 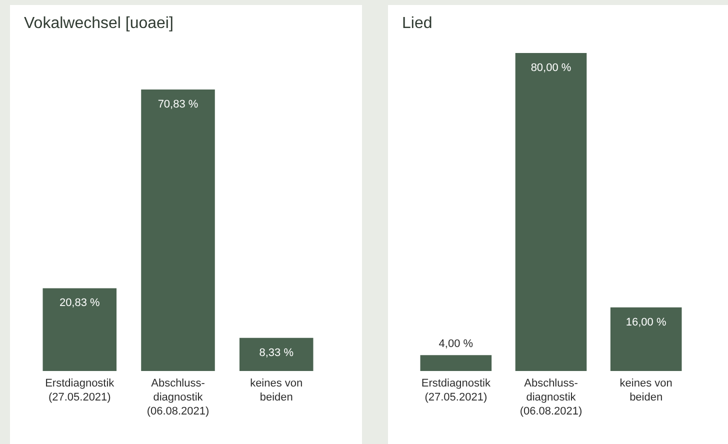 I want to click on chart-title: Lied, so click(x=417, y=23).